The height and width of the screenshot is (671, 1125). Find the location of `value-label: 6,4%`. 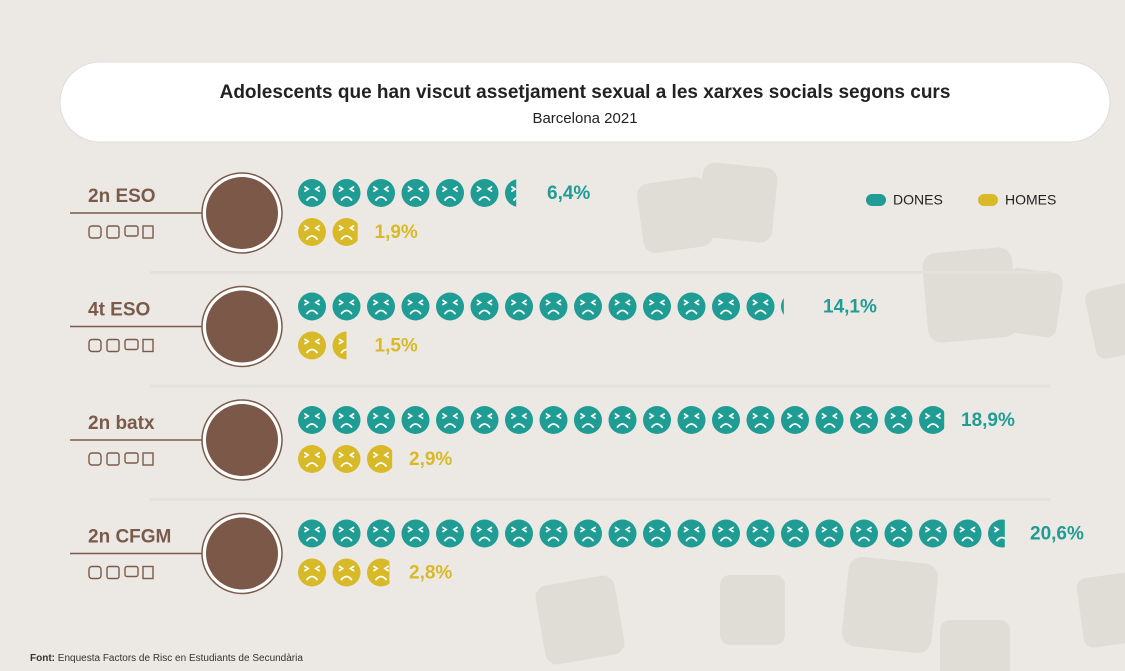

value-label: 6,4% is located at coordinates (568, 193).